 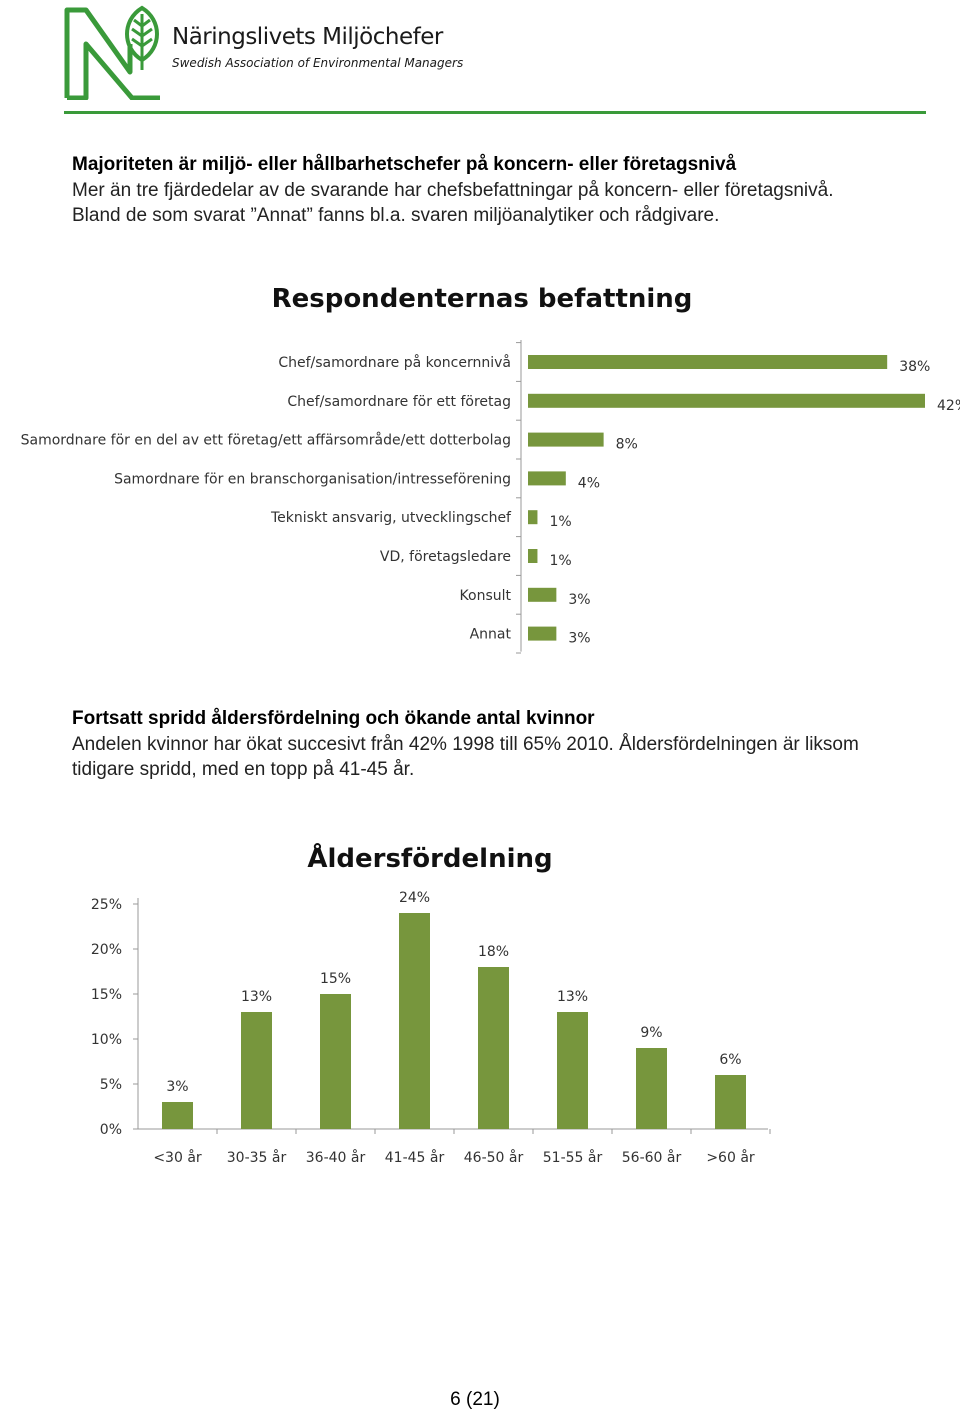 I want to click on leaf-n-logo-icon, so click(x=112, y=52).